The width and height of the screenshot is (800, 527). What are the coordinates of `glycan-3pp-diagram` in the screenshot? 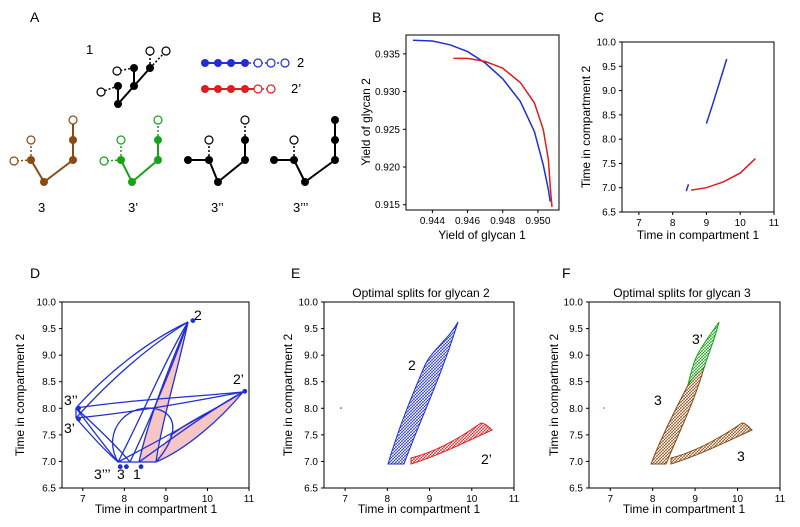 It's located at (217, 150).